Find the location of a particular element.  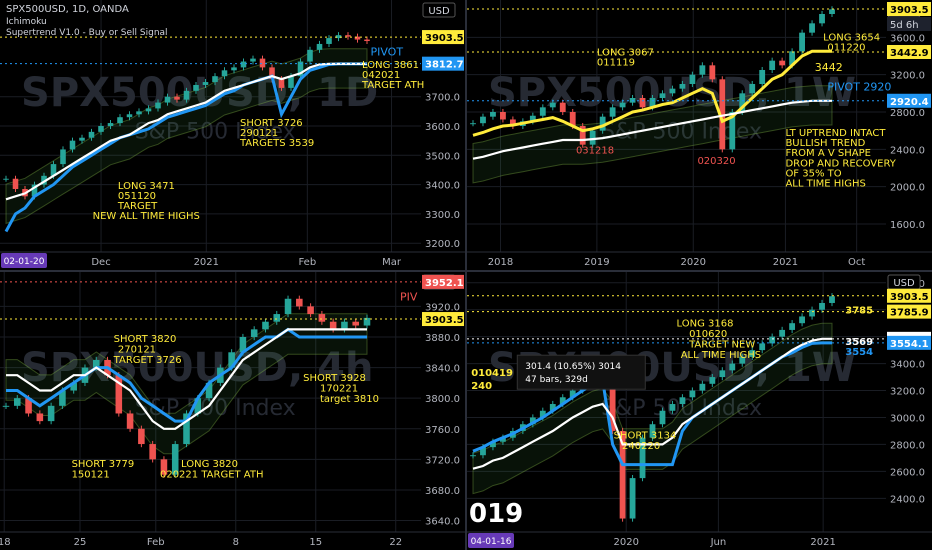

y-tick-label-4: 3200.0 is located at coordinates (907, 392).